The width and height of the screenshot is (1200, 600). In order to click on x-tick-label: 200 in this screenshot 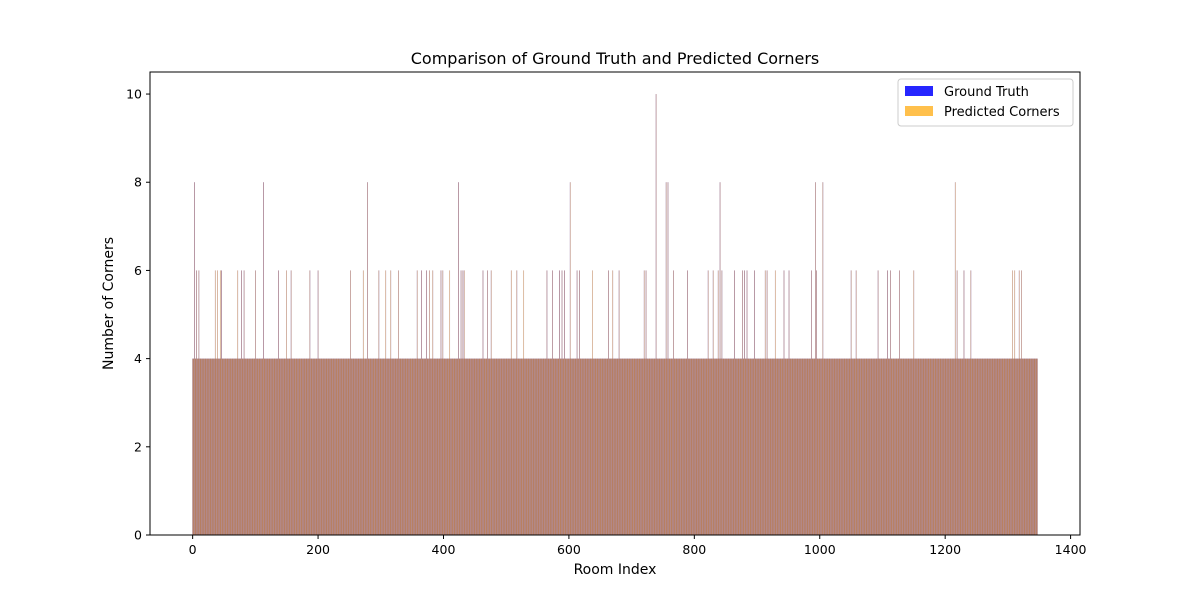, I will do `click(318, 549)`.